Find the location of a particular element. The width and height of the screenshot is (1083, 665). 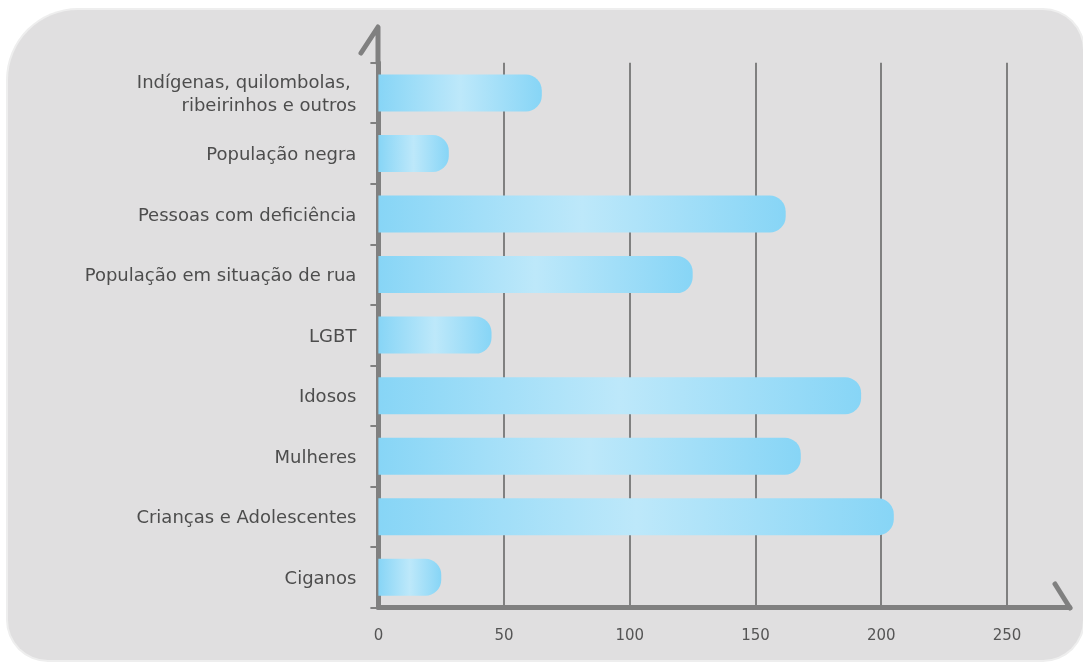

x-tick-label: 0 is located at coordinates (378, 635).